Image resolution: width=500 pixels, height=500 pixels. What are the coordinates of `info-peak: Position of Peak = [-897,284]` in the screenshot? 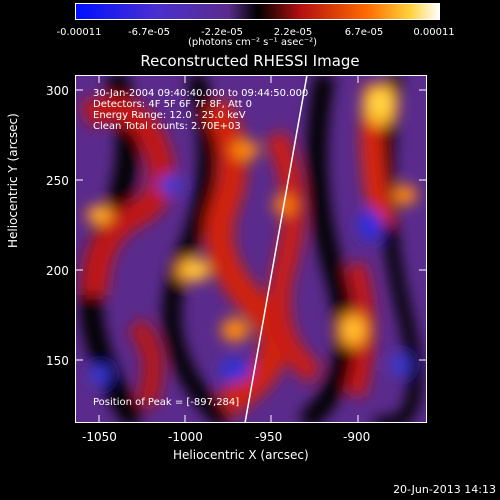 It's located at (166, 402).